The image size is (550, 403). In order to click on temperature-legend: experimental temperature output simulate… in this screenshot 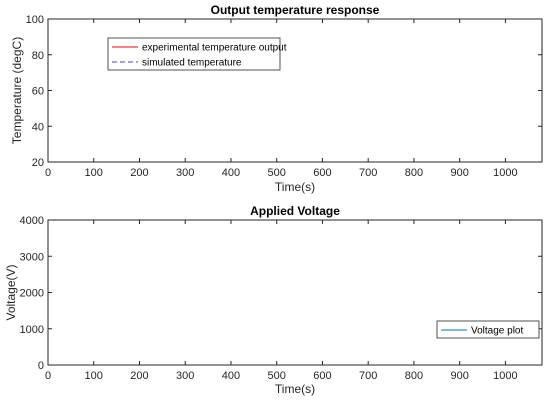, I will do `click(197, 54)`.